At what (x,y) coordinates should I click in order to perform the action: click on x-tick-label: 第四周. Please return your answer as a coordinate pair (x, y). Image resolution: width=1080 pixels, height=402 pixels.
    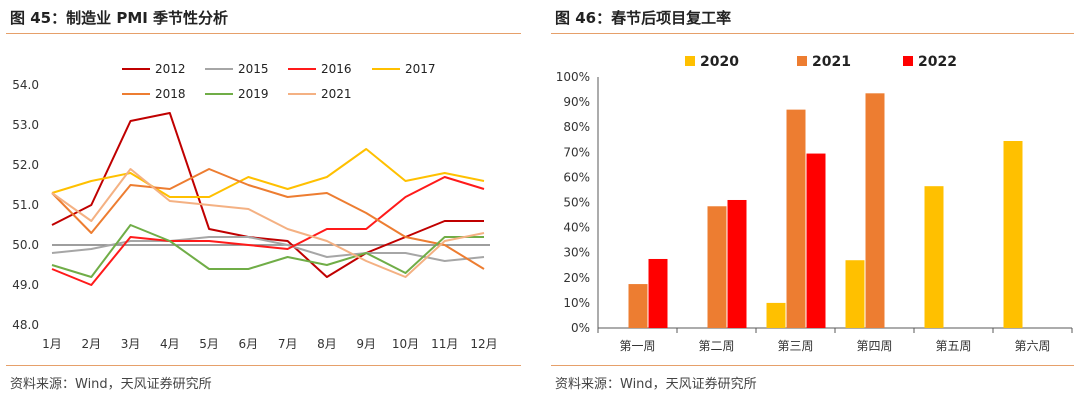
    Looking at the image, I should click on (874, 346).